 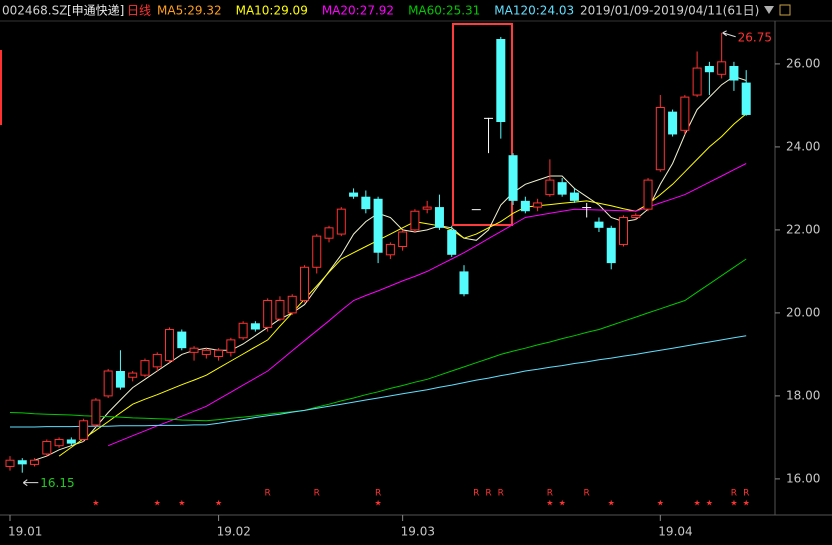 I want to click on period: 日线, so click(x=139, y=11).